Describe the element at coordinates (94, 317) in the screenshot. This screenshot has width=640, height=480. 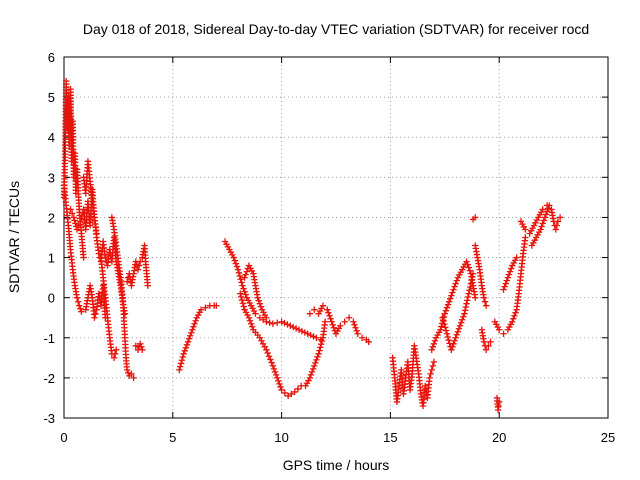
I see `data-point-arc-e` at that location.